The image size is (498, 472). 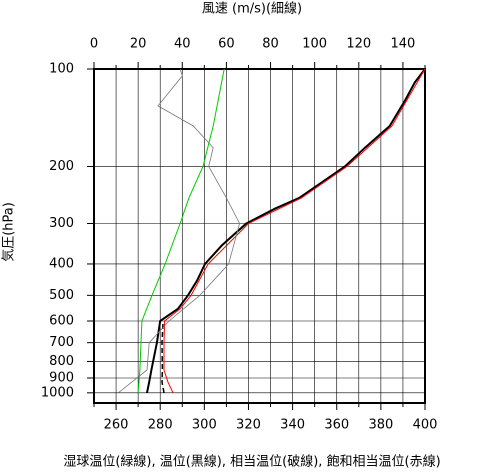 What do you see at coordinates (160, 425) in the screenshot?
I see `x-tick-label: 280` at bounding box center [160, 425].